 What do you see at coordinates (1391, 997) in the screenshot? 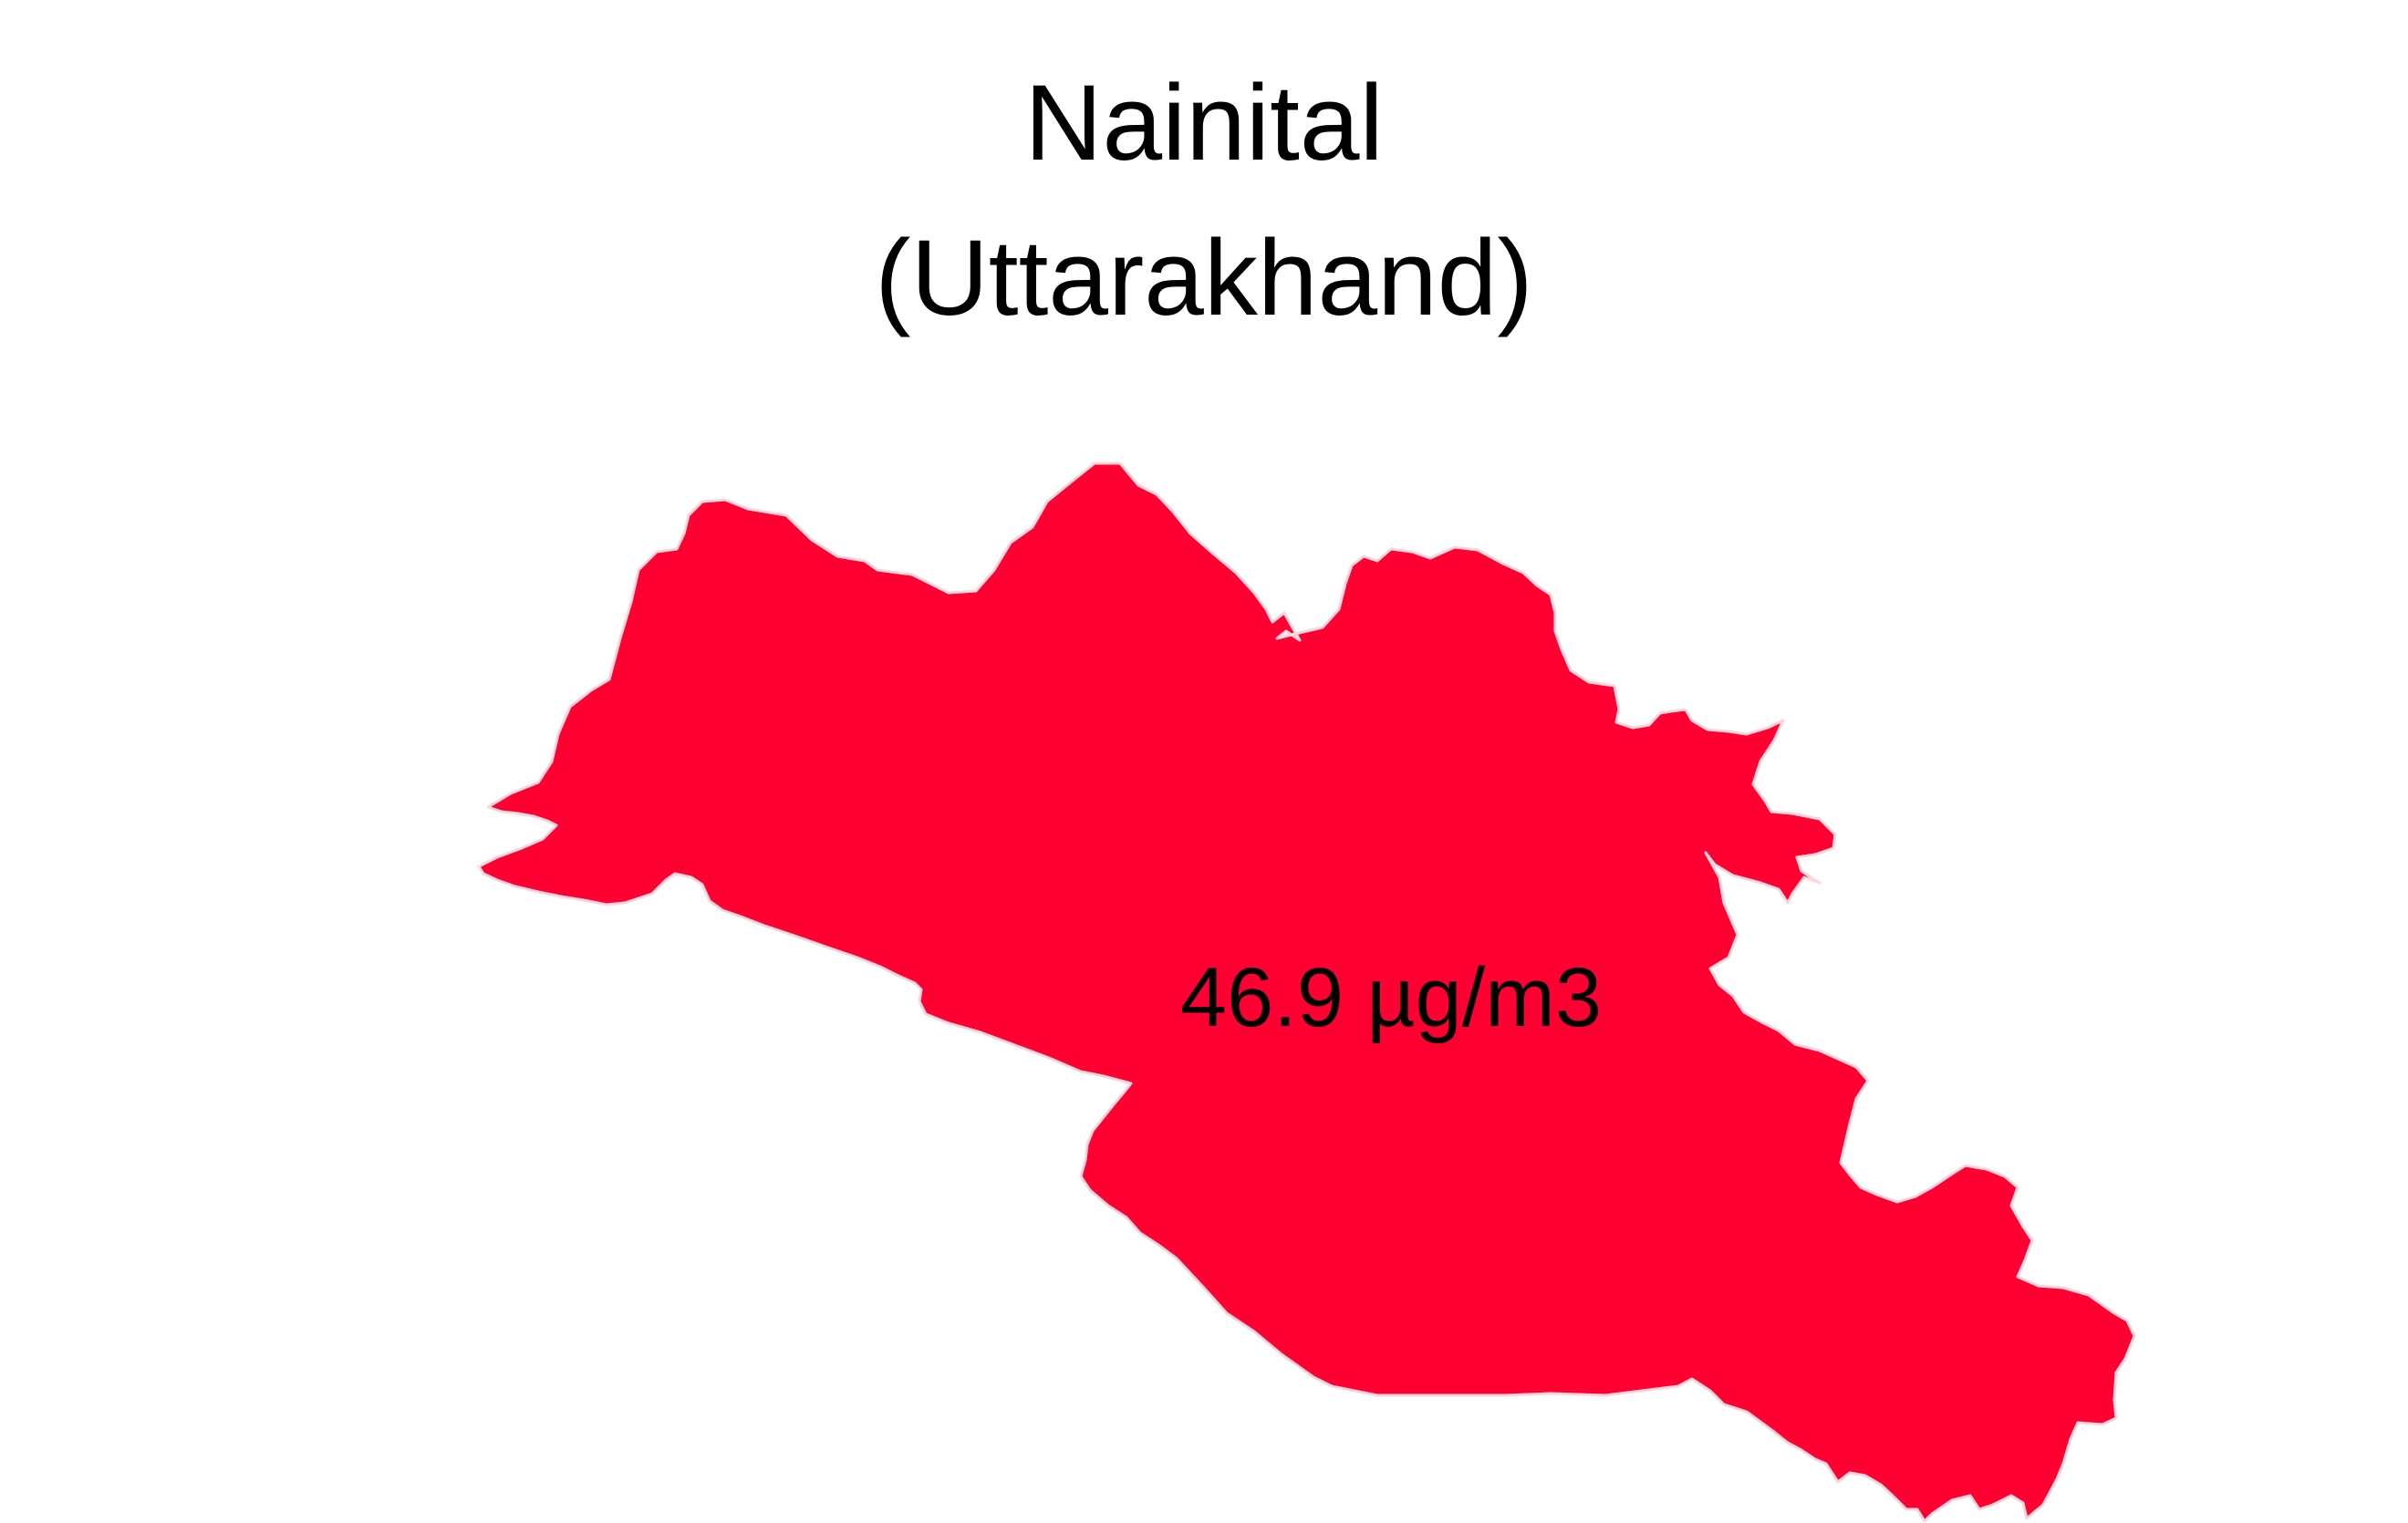
I see `district-value-label: 46.9 µg/m3` at bounding box center [1391, 997].